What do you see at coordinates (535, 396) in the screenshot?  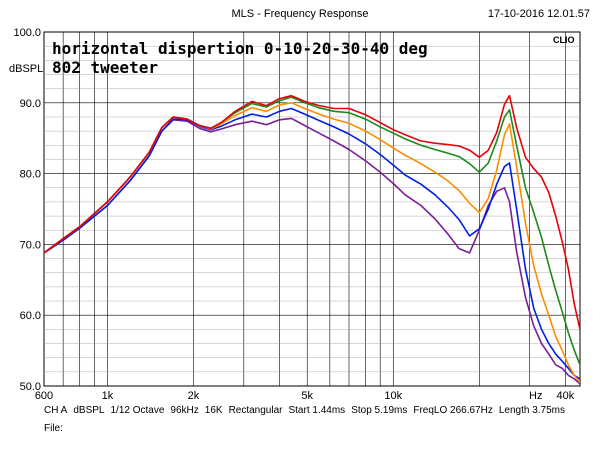 I see `x-axis-label: Hz` at bounding box center [535, 396].